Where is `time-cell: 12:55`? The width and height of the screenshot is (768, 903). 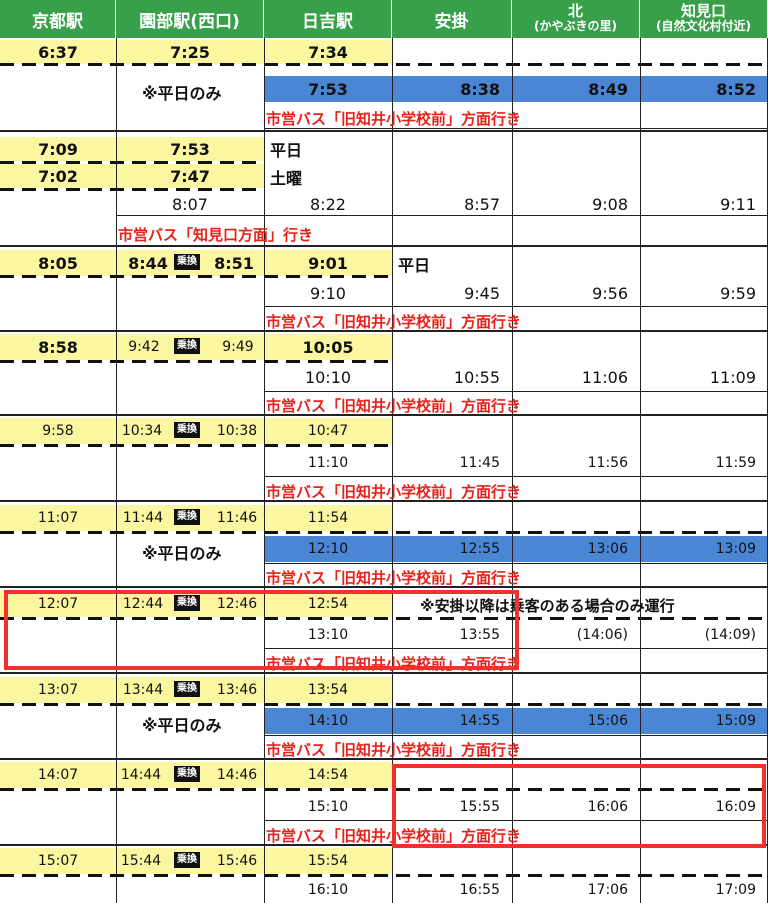
time-cell: 12:55 is located at coordinates (479, 549).